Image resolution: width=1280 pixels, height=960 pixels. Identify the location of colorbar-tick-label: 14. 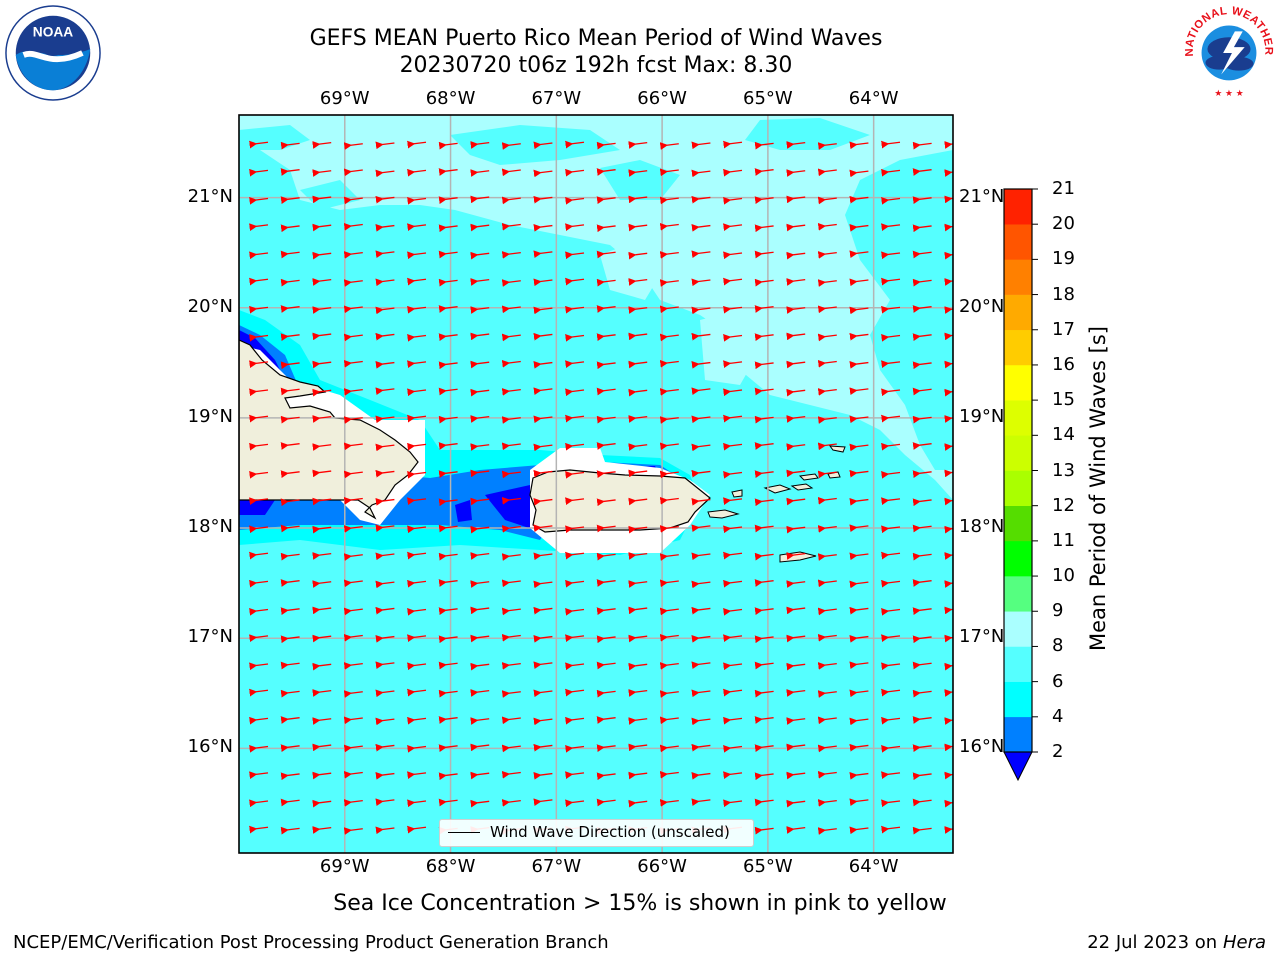
(1063, 435).